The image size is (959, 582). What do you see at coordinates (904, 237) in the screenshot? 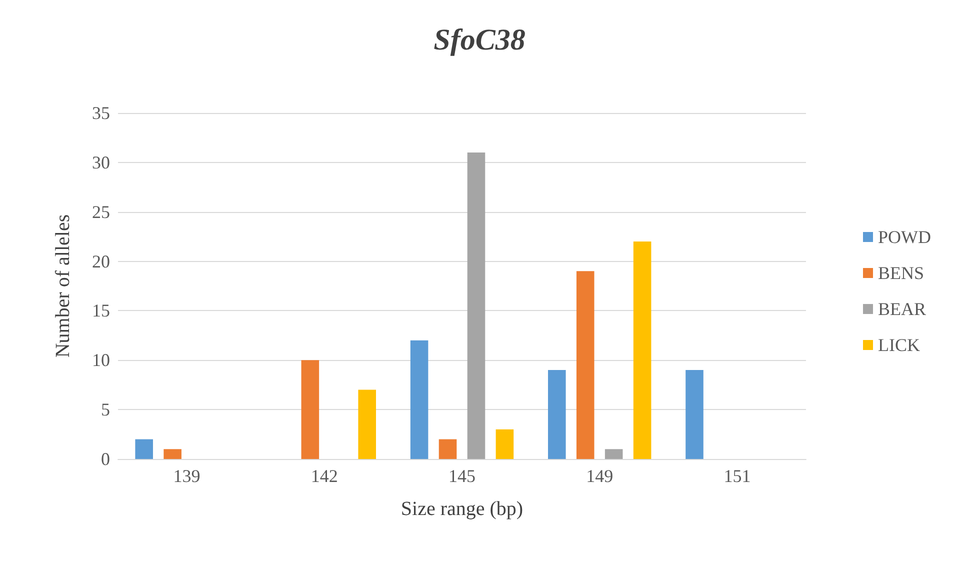
I see `legend-label: POWD` at bounding box center [904, 237].